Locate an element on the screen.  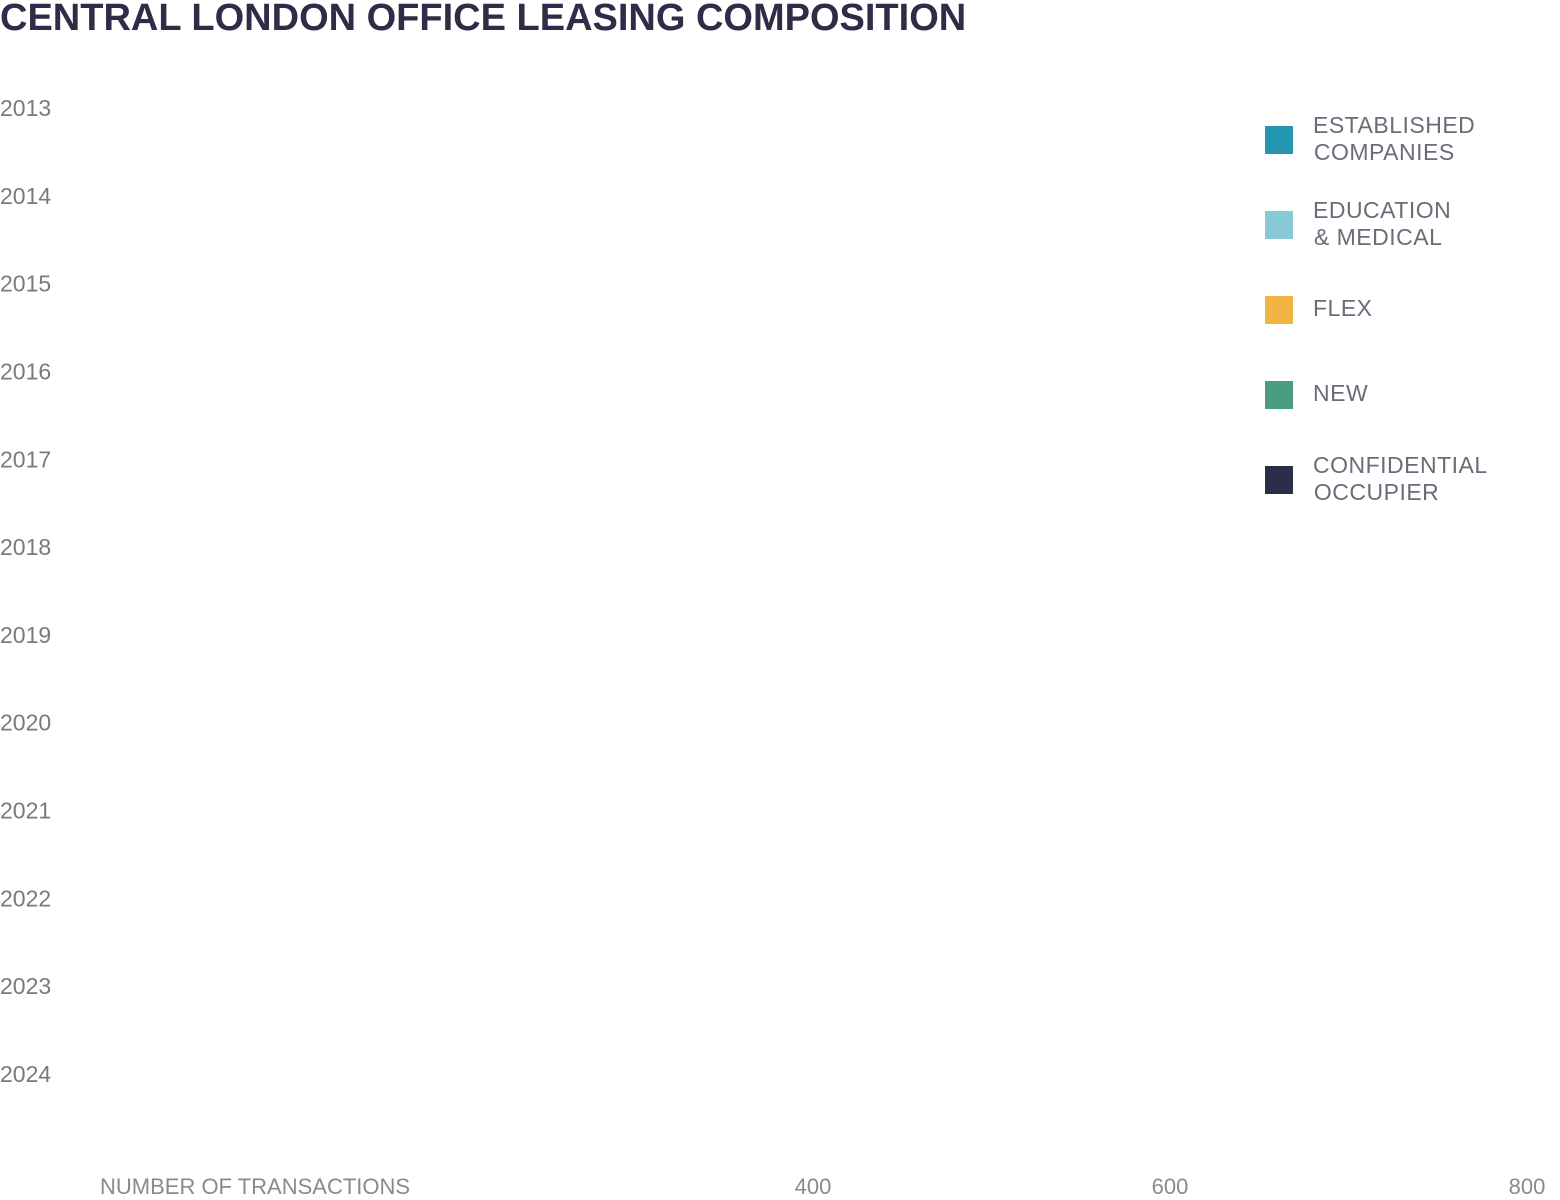
legend-label: CONFIDENTIAL OCCUPIER is located at coordinates (1397, 478).